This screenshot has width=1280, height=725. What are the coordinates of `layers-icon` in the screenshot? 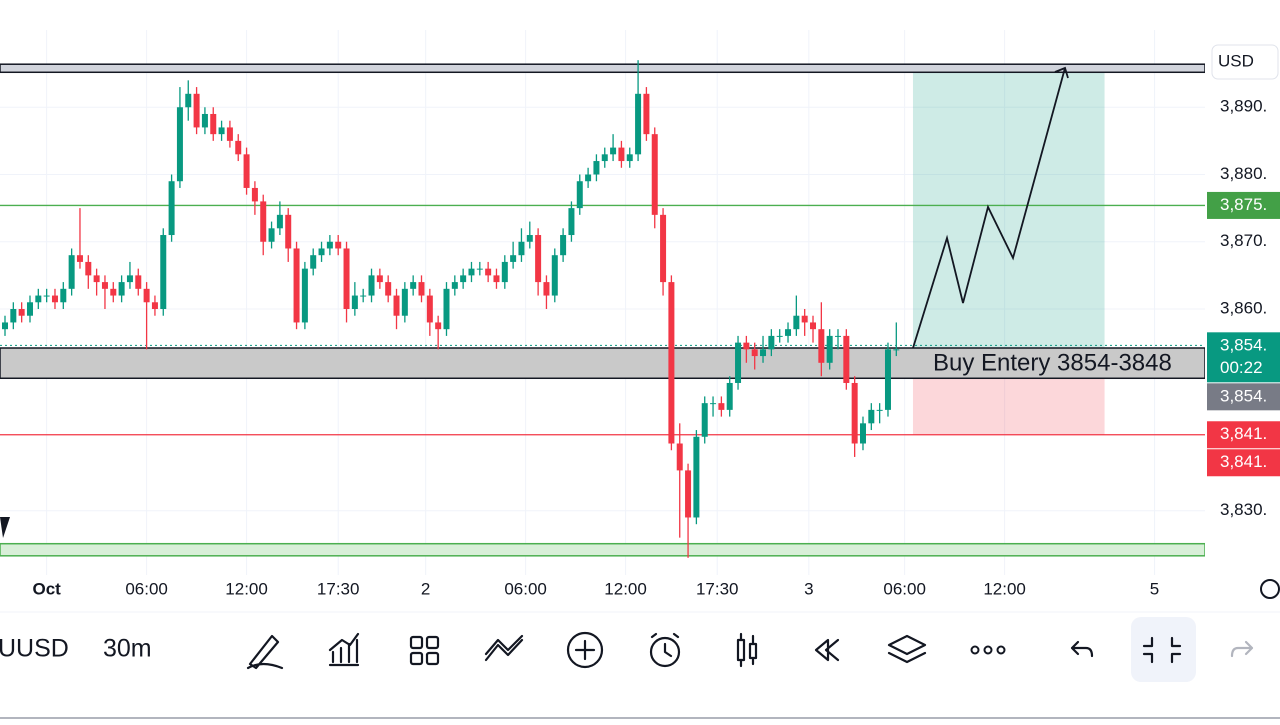 It's located at (907, 649).